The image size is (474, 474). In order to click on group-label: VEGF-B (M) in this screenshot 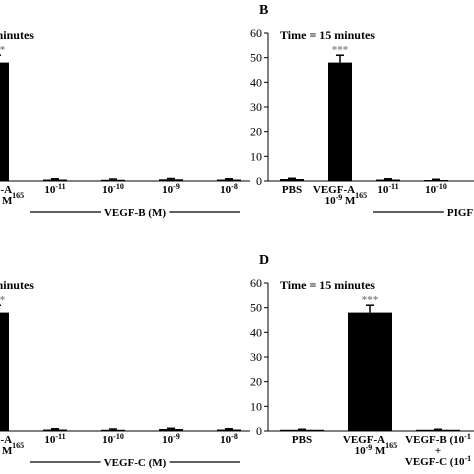, I will do `click(135, 213)`.